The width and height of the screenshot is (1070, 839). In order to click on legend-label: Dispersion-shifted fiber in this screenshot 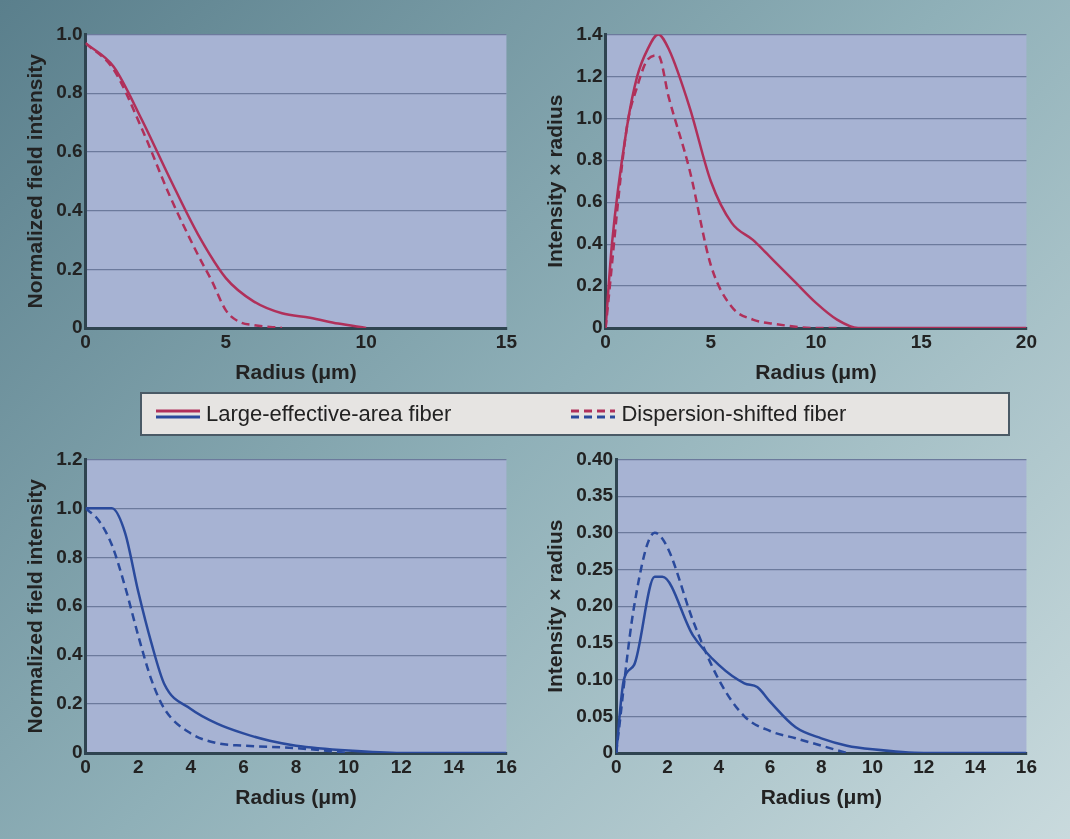, I will do `click(734, 414)`.